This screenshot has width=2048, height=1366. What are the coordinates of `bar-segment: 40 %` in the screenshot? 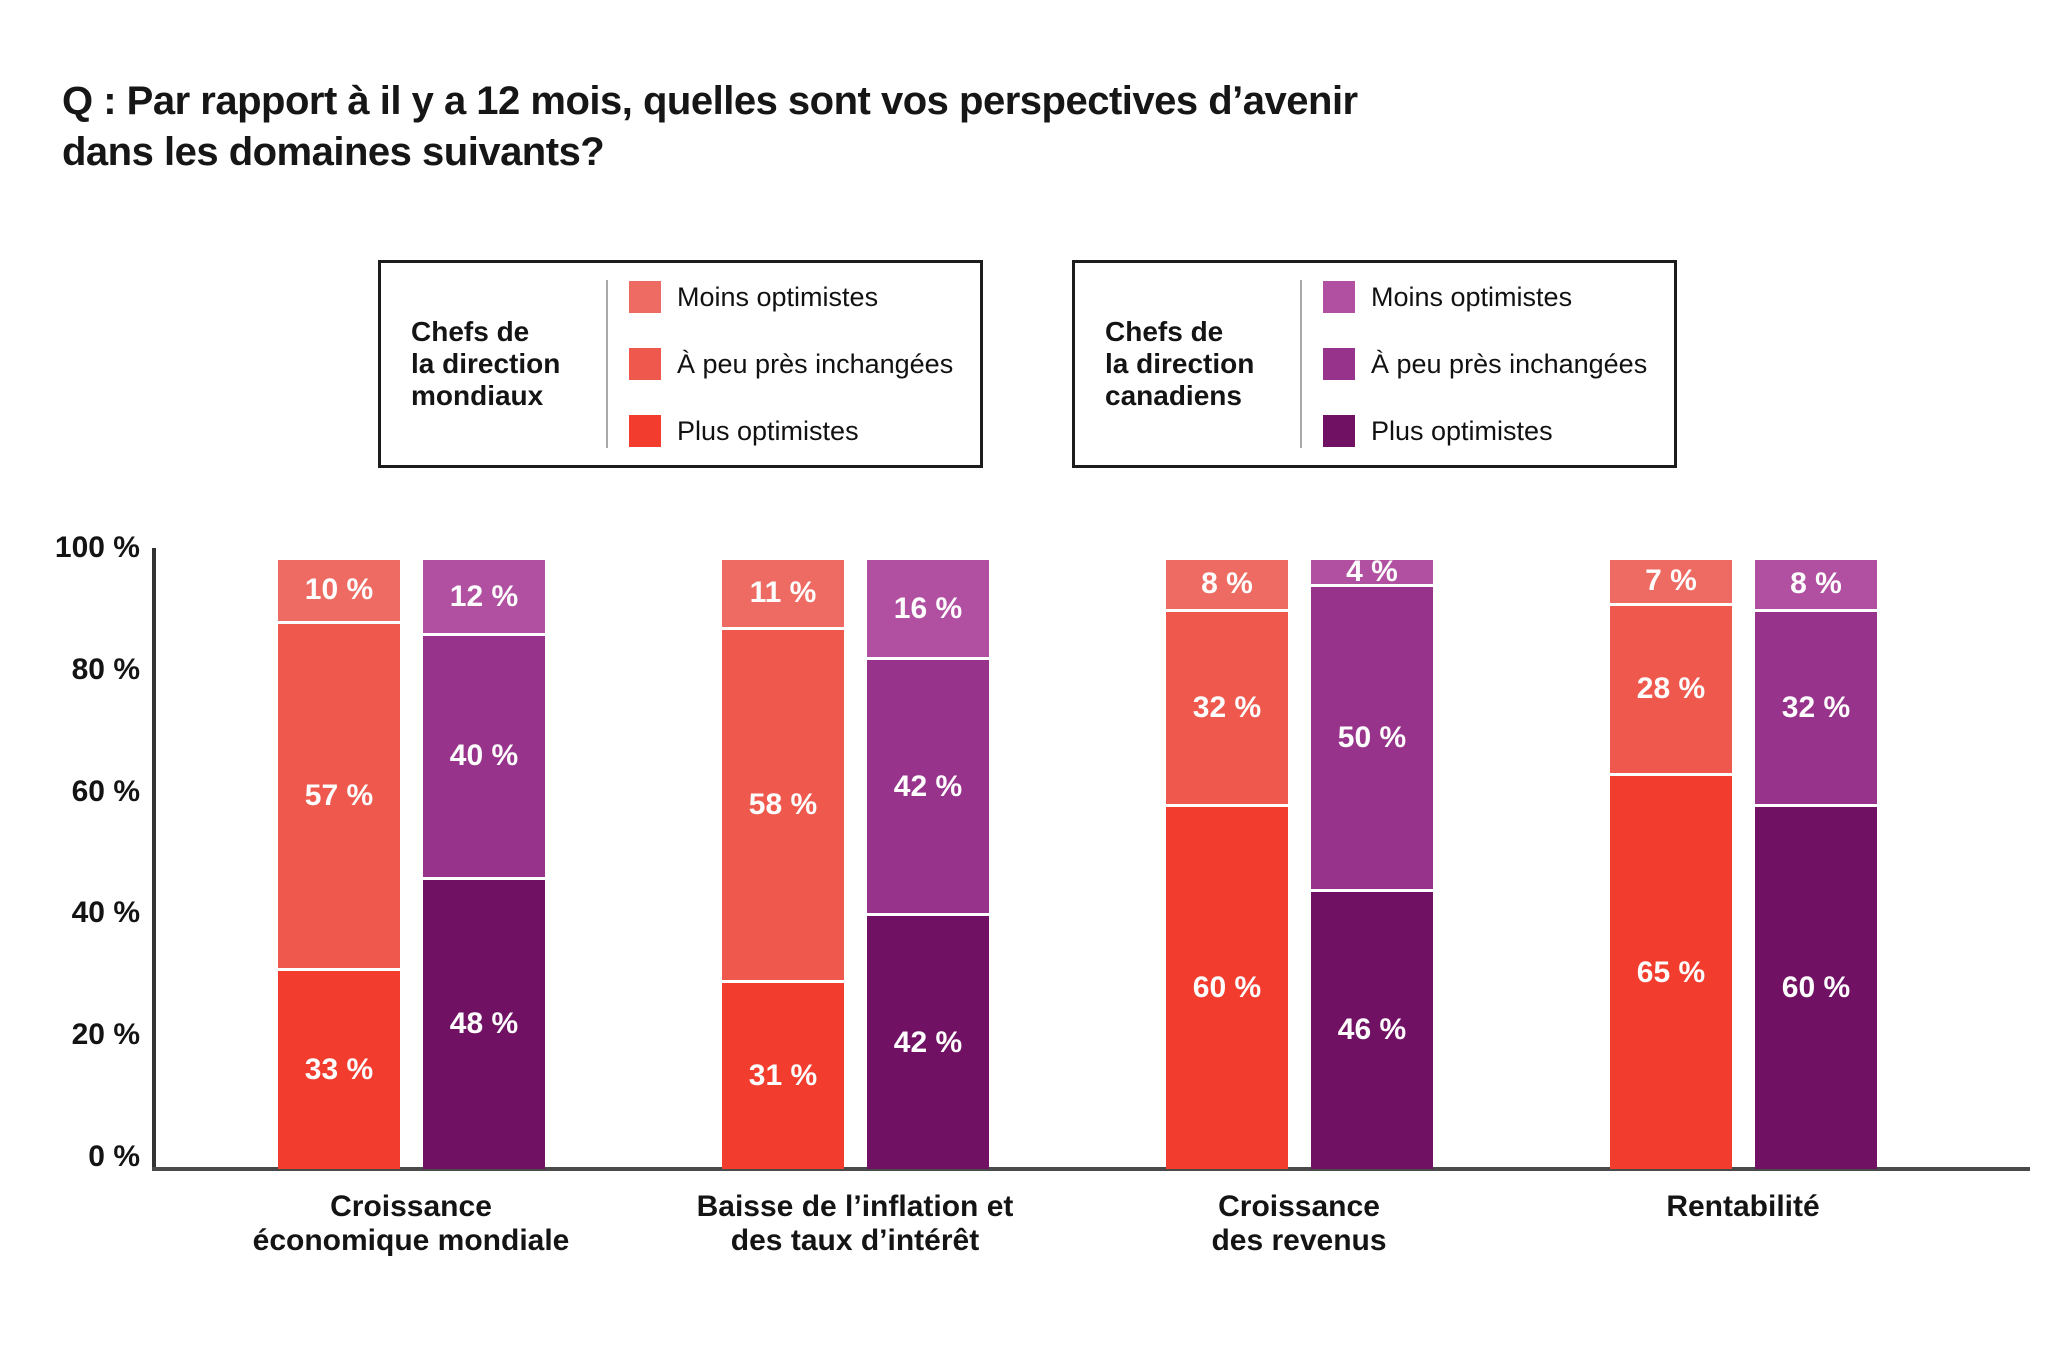 It's located at (484, 755).